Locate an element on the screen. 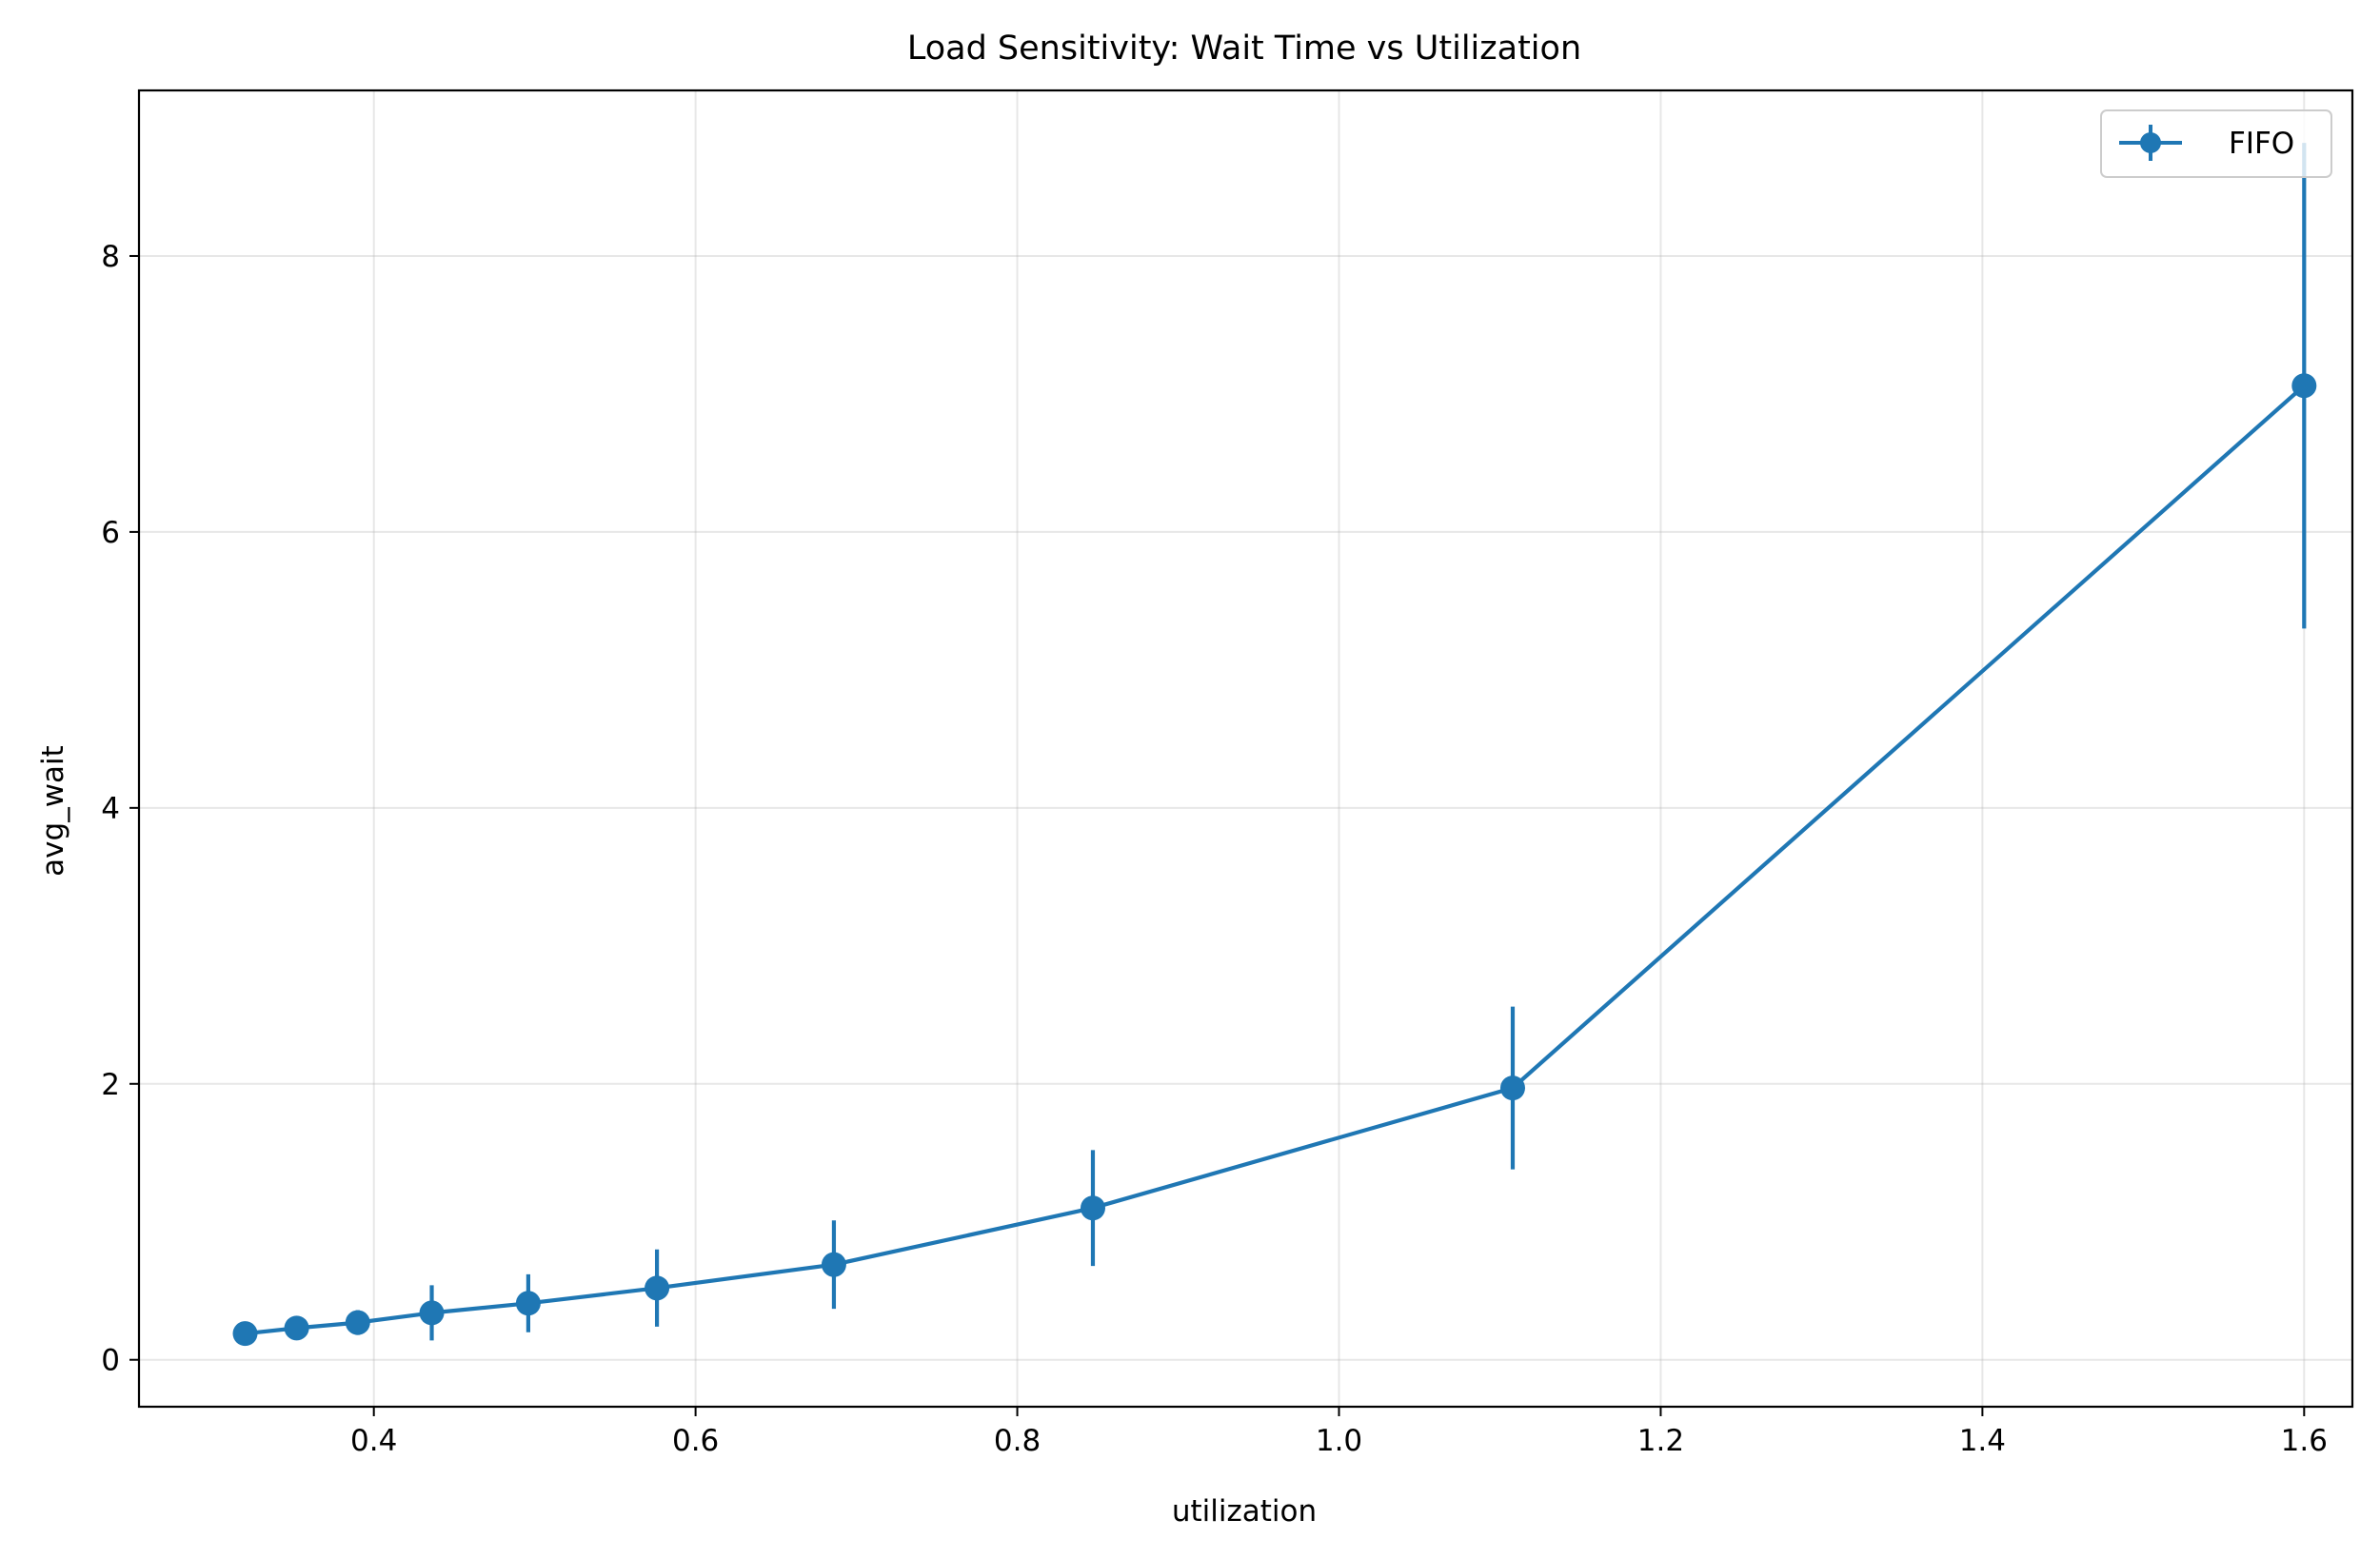 The height and width of the screenshot is (1559, 2380). x-axis-label: utilization is located at coordinates (1244, 1511).